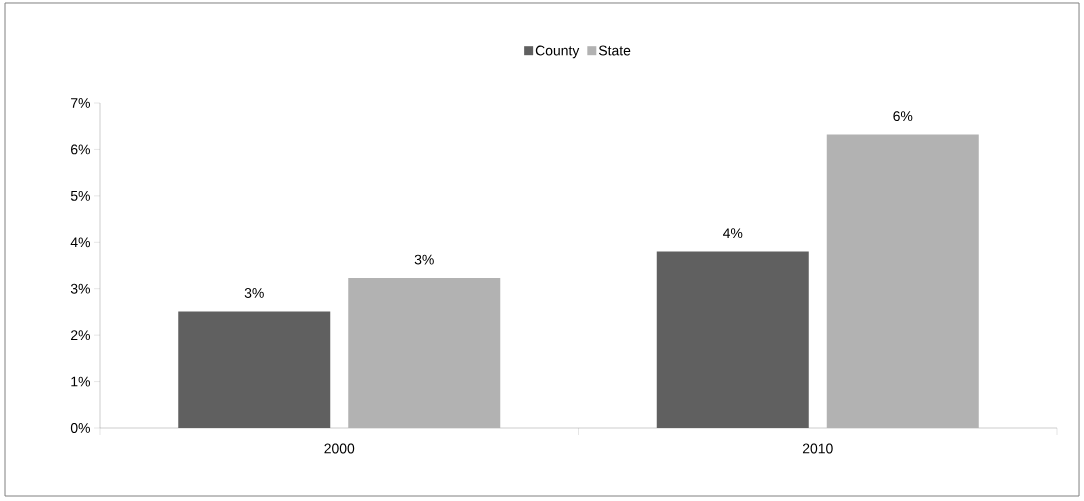 The image size is (1084, 501). Describe the element at coordinates (80, 428) in the screenshot. I see `y-tick-label: 0%` at that location.